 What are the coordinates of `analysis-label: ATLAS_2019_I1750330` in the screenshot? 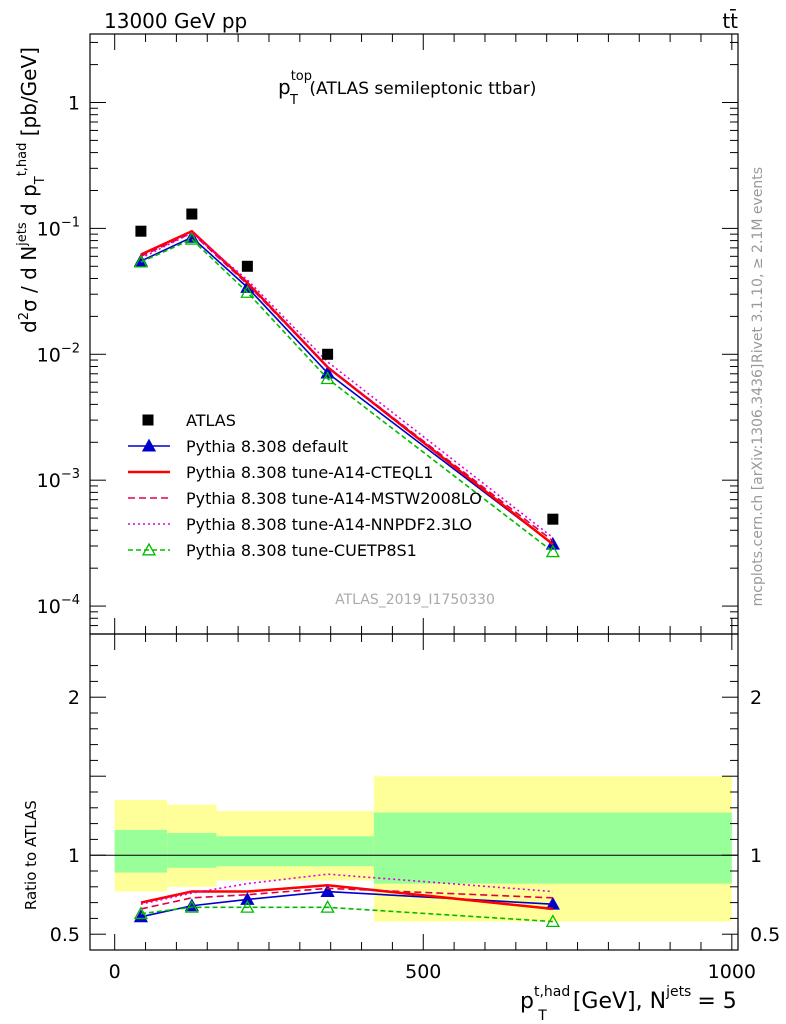 It's located at (415, 600).